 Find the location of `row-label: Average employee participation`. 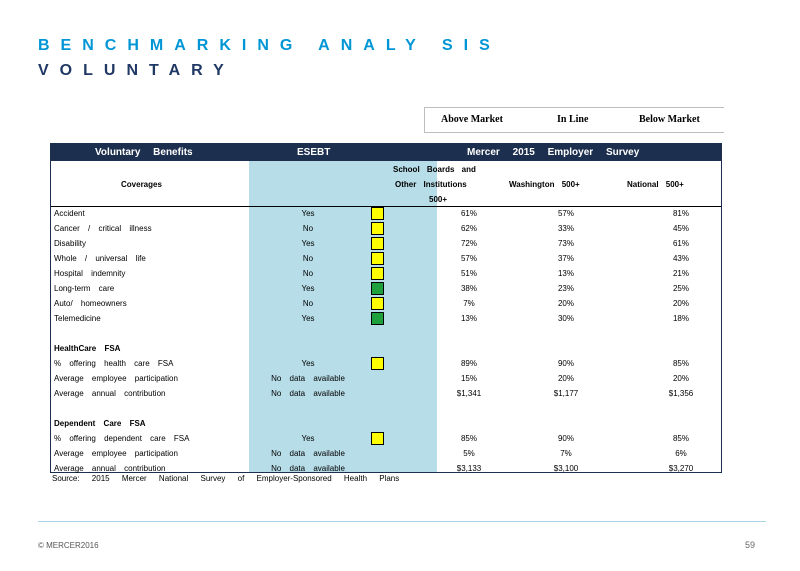

row-label: Average employee participation is located at coordinates (116, 378).